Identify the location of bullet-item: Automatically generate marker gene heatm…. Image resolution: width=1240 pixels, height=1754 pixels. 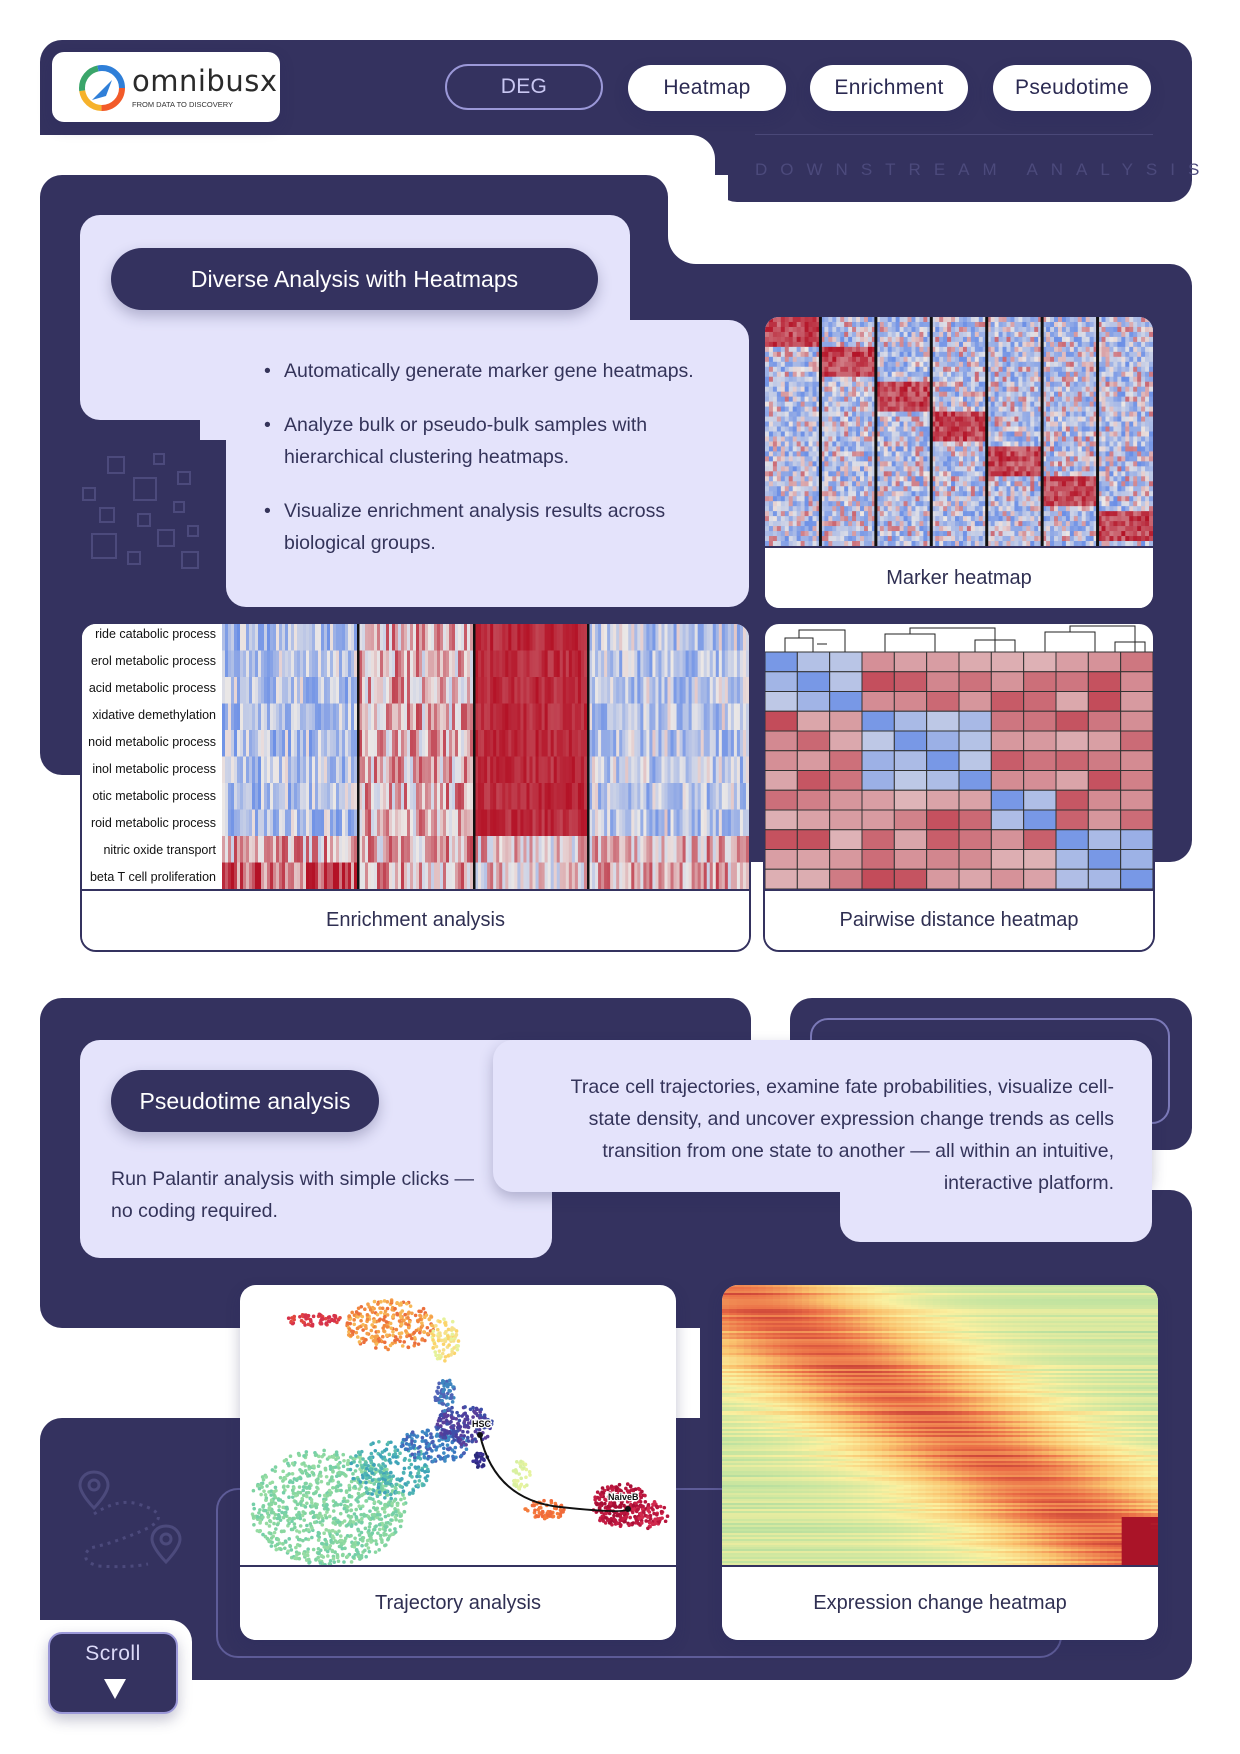
(494, 371).